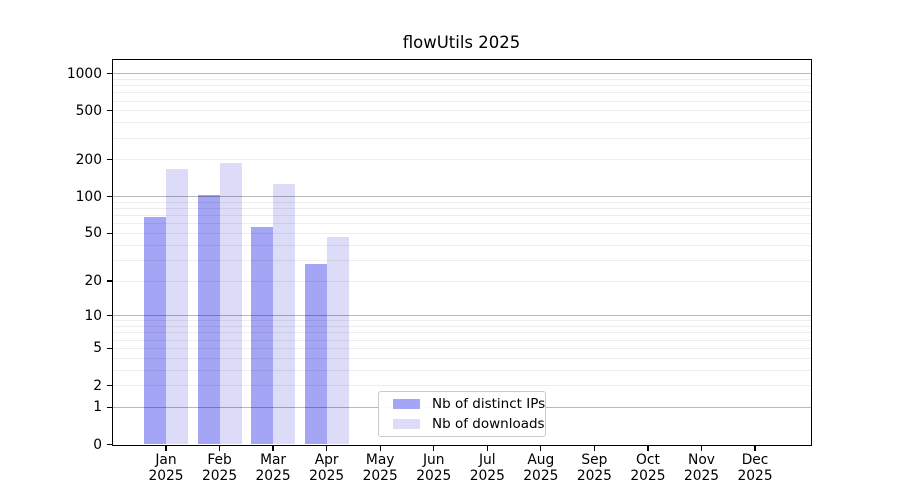  What do you see at coordinates (406, 404) in the screenshot?
I see `legend-swatch-distinct-ips` at bounding box center [406, 404].